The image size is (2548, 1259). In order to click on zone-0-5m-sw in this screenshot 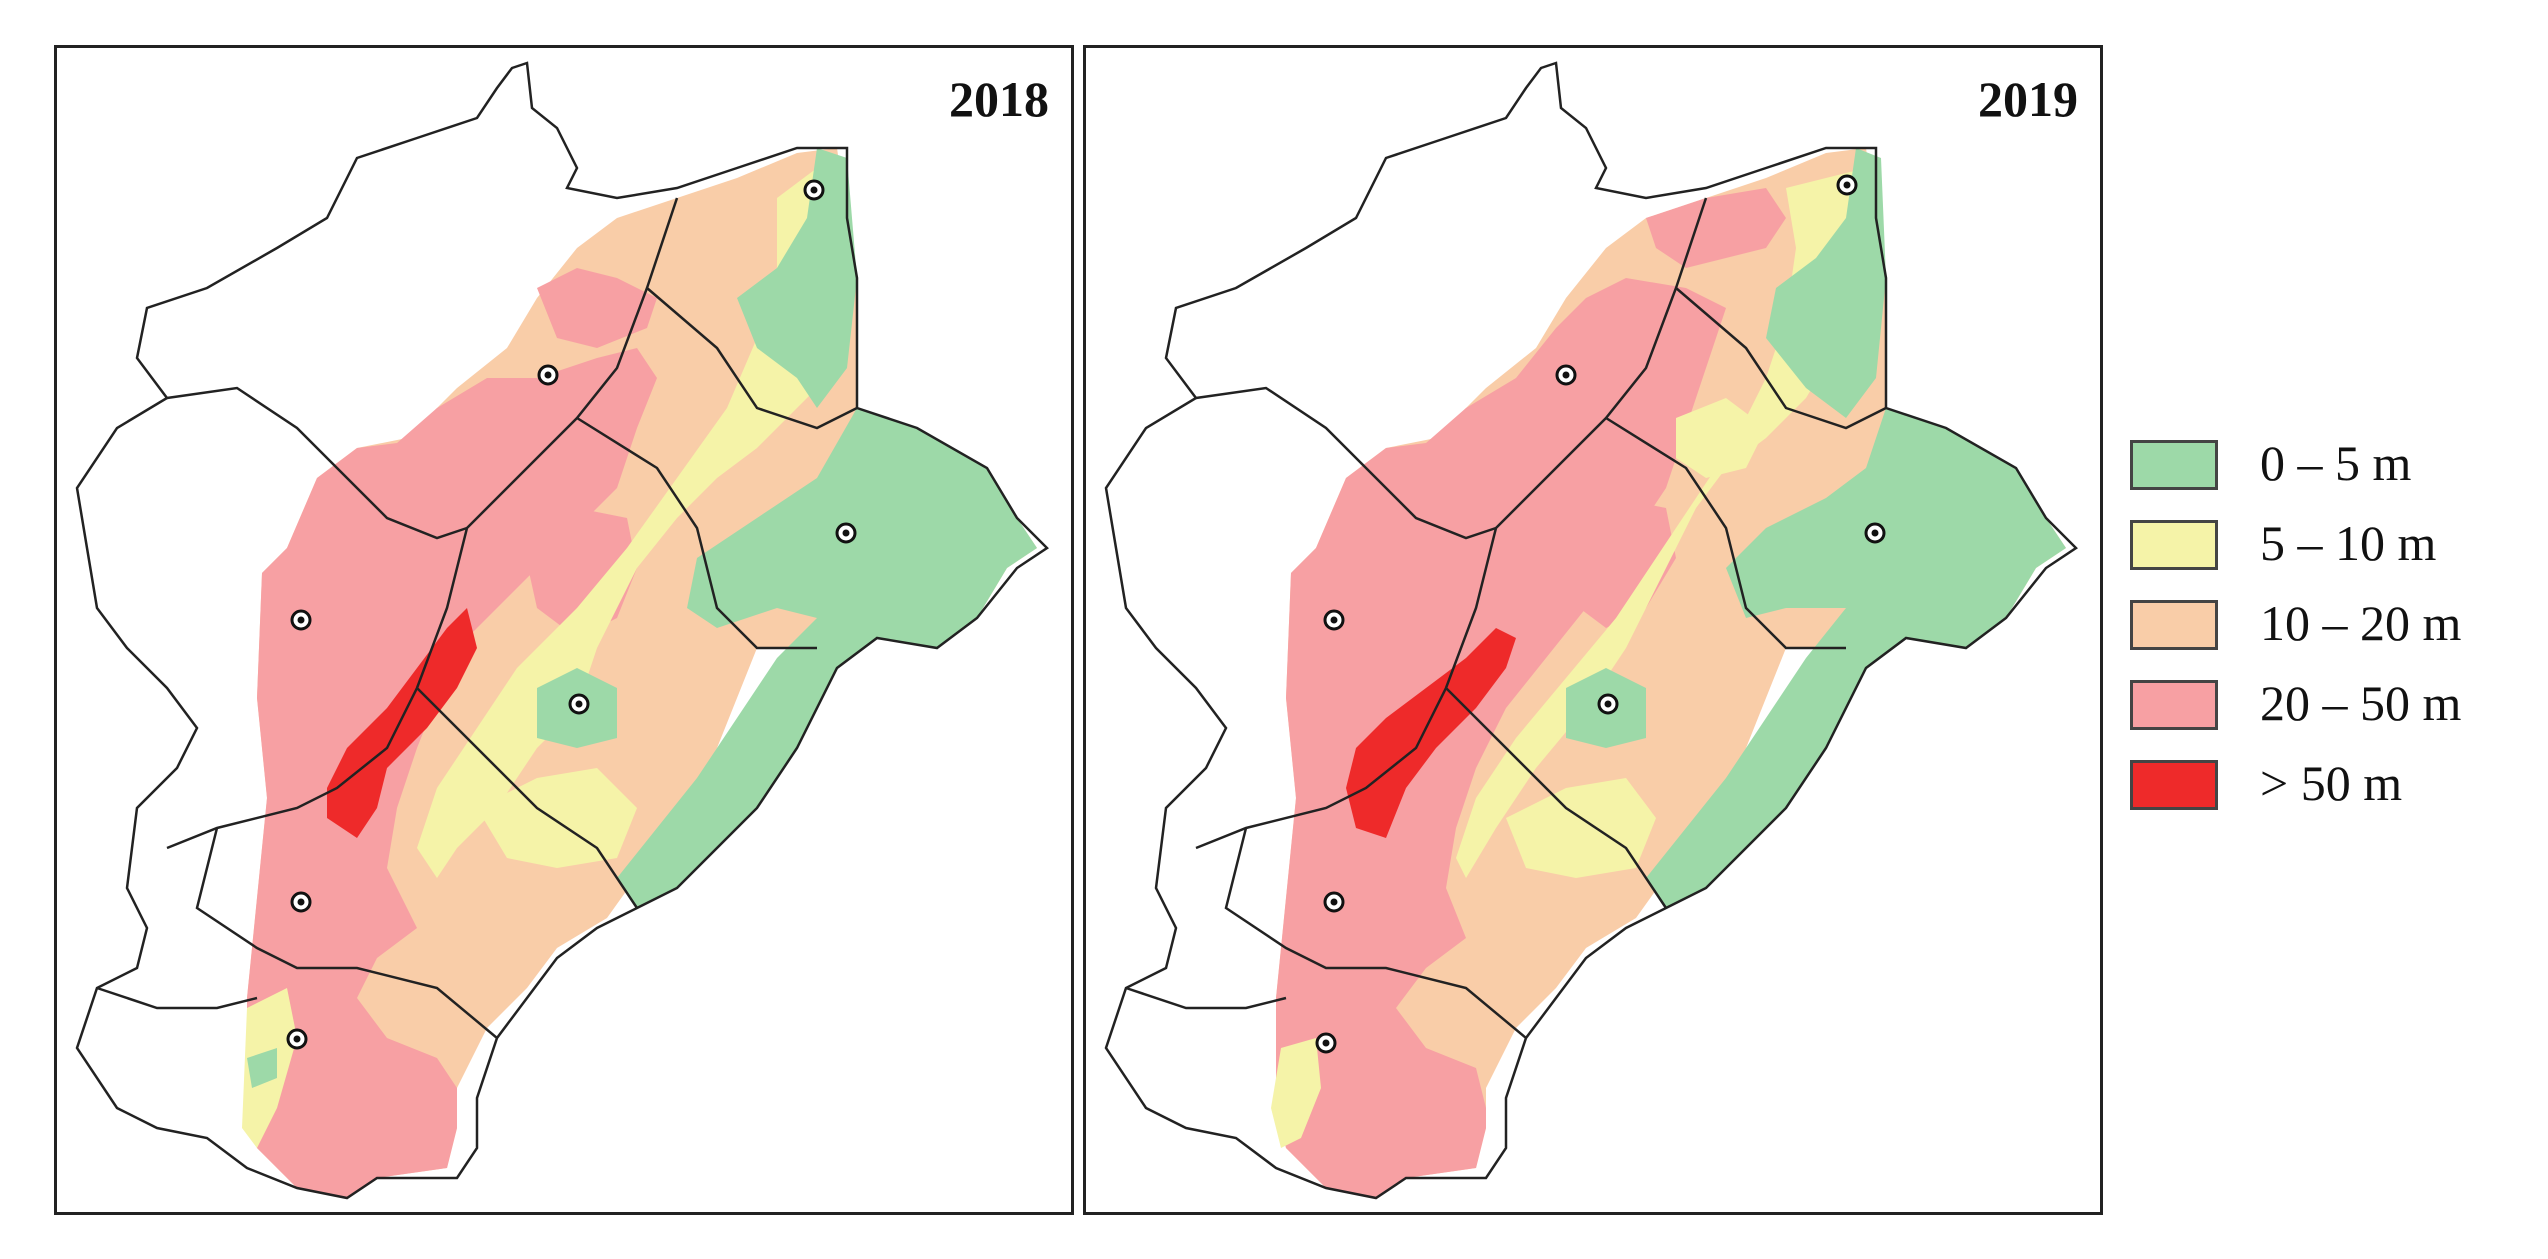, I will do `click(262, 1068)`.